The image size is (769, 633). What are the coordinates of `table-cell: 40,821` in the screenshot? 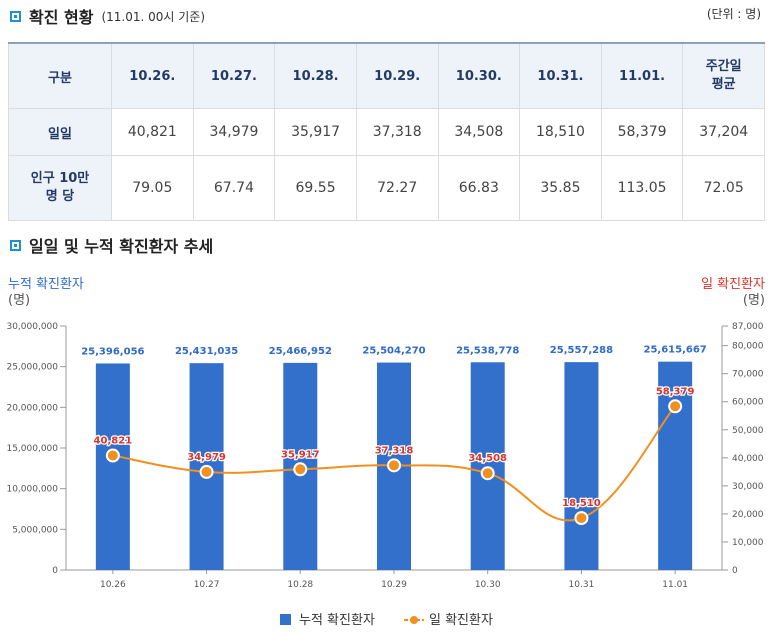 It's located at (152, 132).